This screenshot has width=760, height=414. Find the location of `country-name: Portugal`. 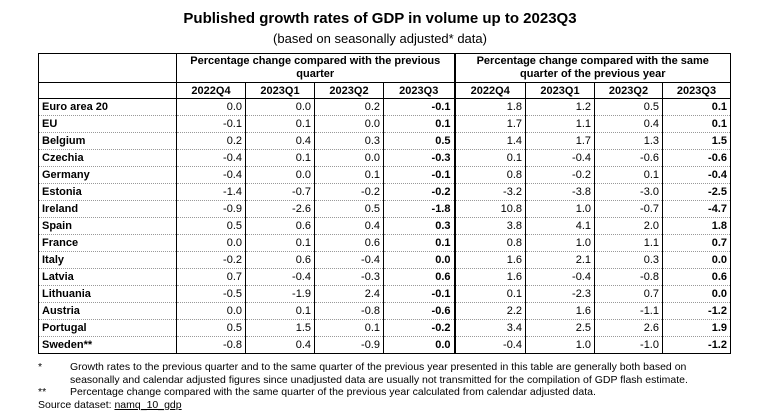

country-name: Portugal is located at coordinates (107, 328).